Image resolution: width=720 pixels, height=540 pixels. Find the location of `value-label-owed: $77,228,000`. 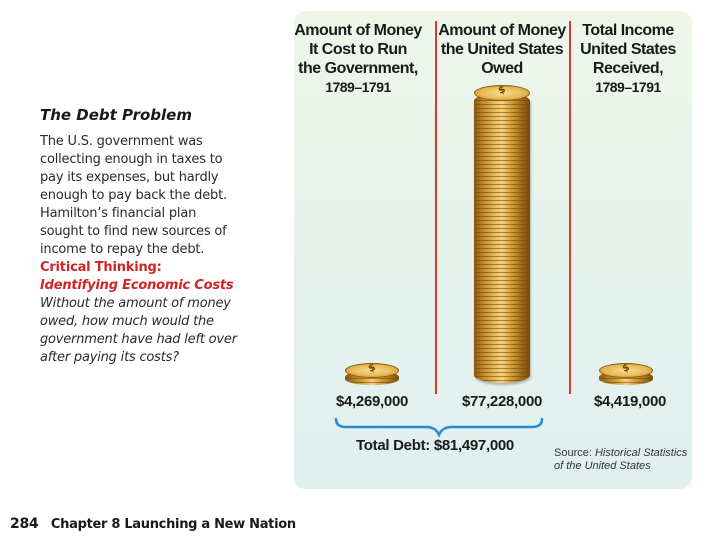

value-label-owed: $77,228,000 is located at coordinates (502, 401).